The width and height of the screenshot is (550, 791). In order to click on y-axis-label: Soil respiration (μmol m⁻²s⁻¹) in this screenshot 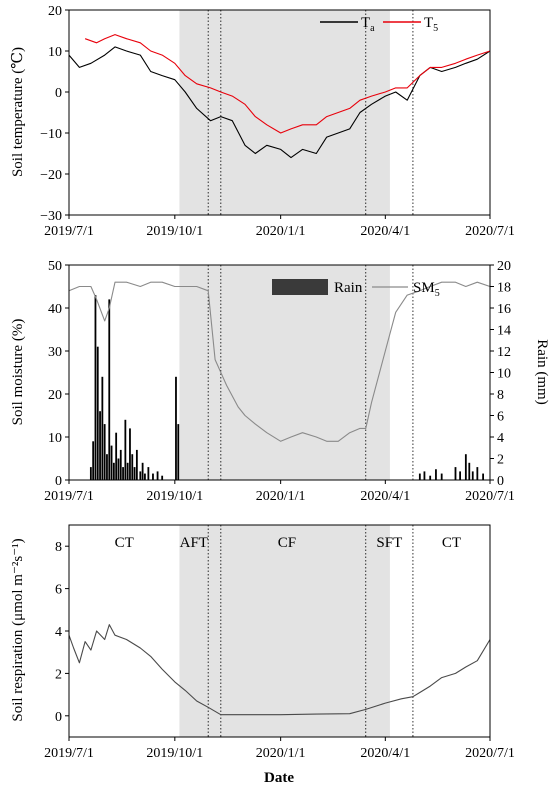, I will do `click(18, 629)`.